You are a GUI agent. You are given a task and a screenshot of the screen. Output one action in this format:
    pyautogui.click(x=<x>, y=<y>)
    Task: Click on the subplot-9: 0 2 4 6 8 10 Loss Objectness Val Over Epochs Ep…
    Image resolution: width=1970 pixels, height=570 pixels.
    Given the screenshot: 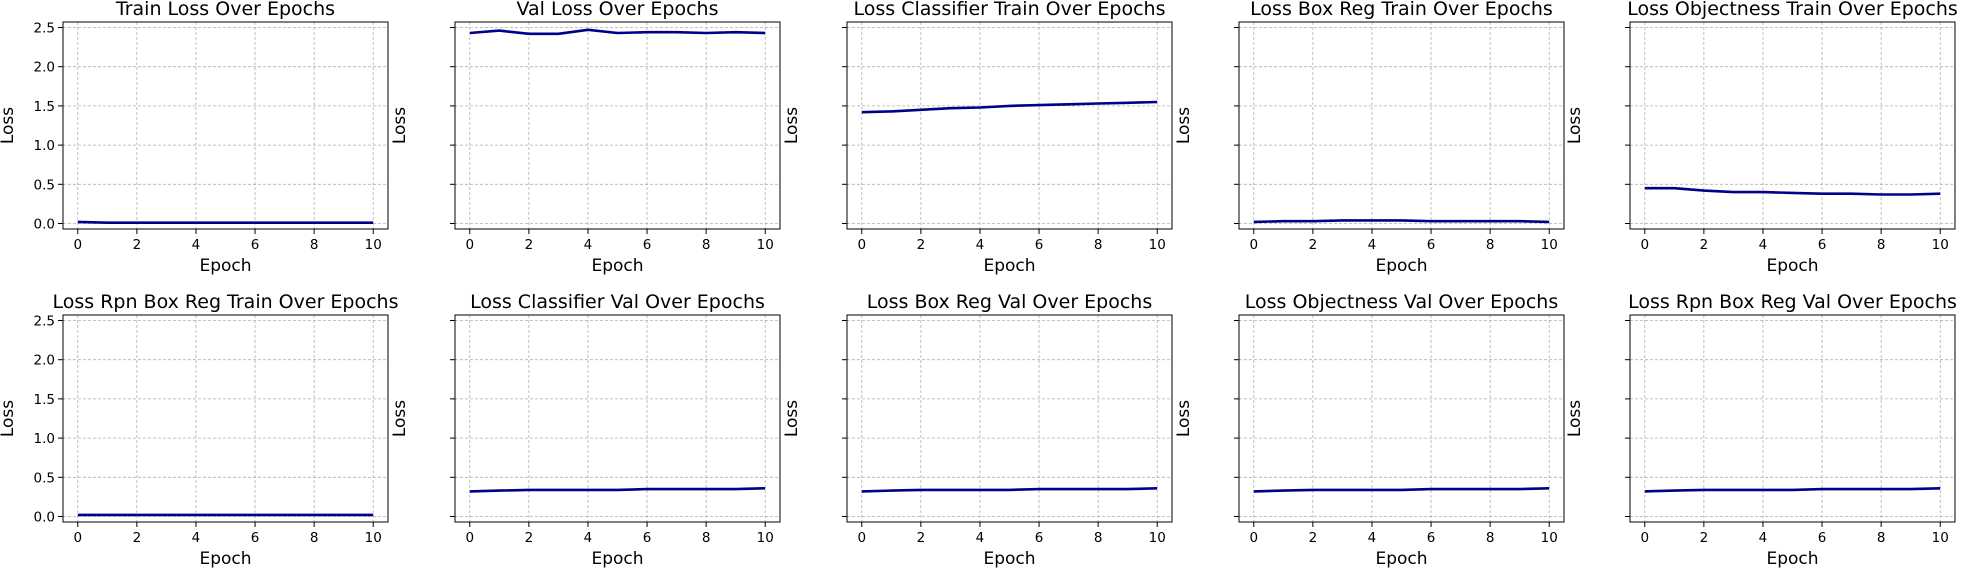 What is the action you would take?
    pyautogui.click(x=1369, y=430)
    